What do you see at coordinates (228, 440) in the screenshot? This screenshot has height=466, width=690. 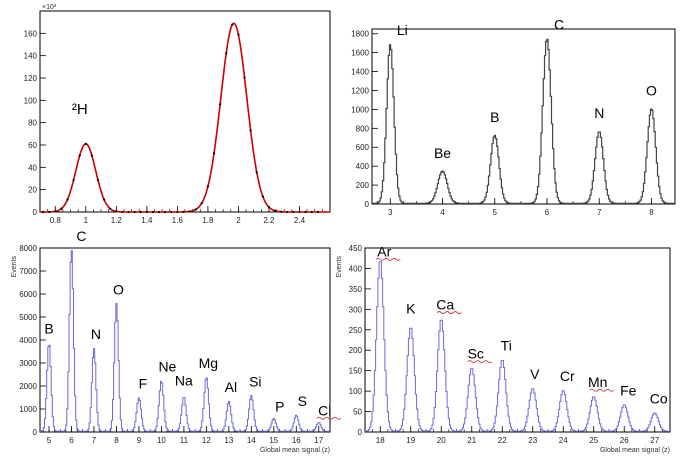 I see `x-tick-label: 13` at bounding box center [228, 440].